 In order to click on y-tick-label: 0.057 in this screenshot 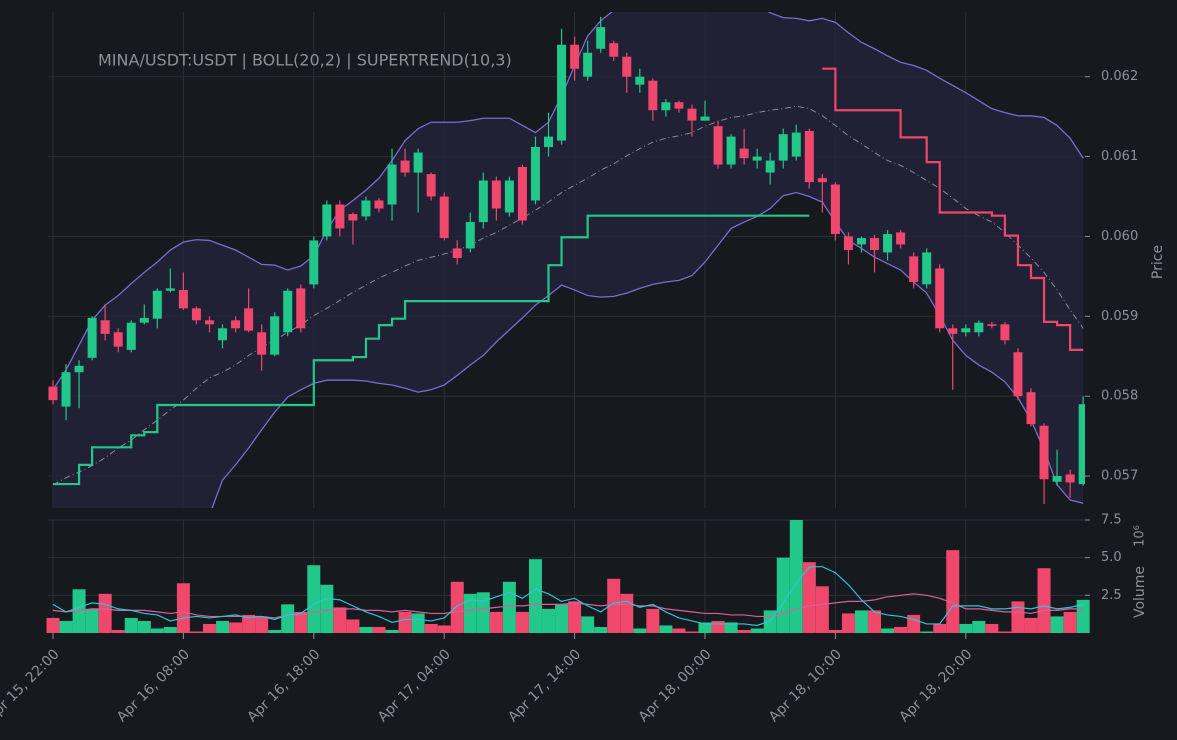, I will do `click(1119, 476)`.